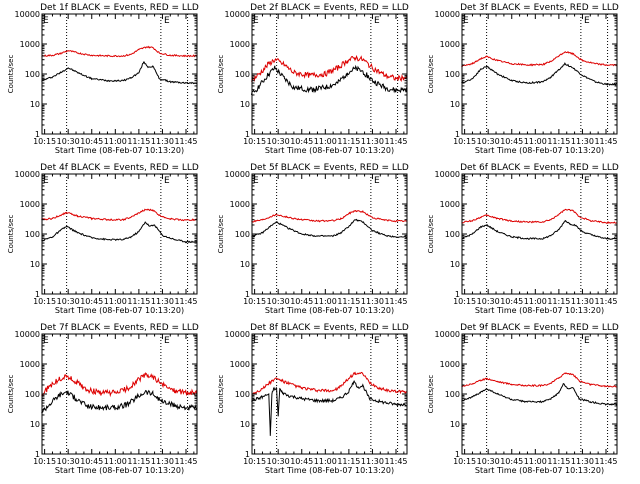 This screenshot has width=640, height=484. What do you see at coordinates (539, 234) in the screenshot?
I see `plot-frame` at bounding box center [539, 234].